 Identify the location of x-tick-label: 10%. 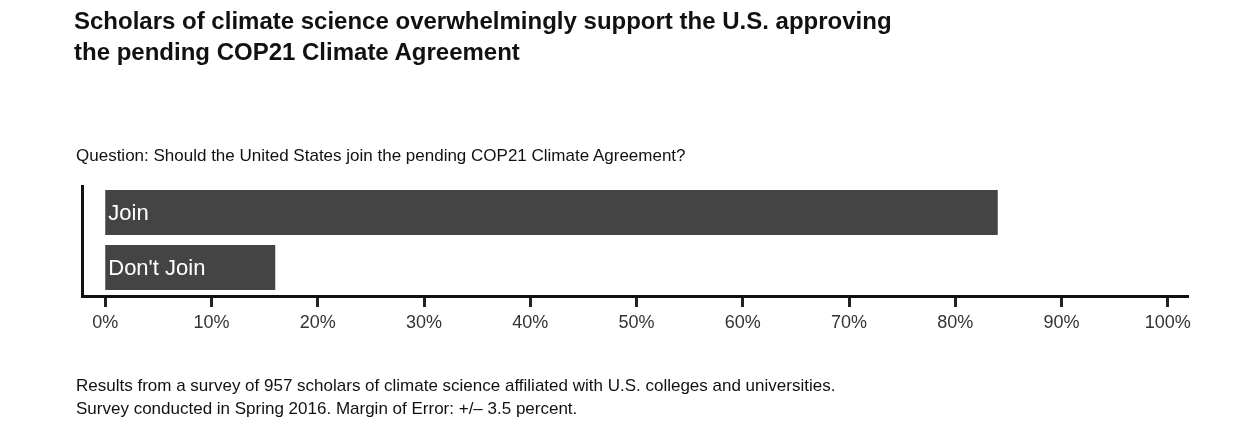
(211, 322).